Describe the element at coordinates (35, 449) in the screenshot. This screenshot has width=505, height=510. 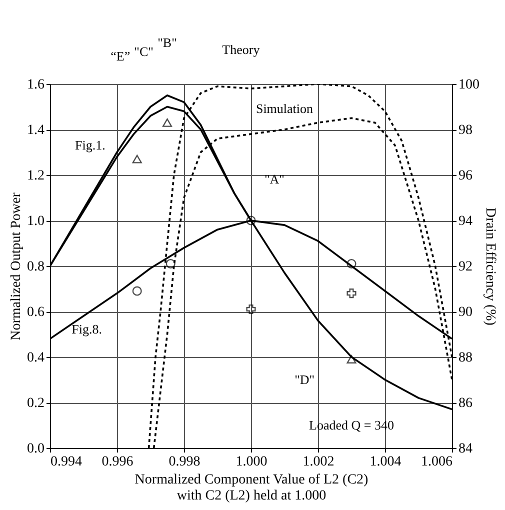
I see `y-tick-label: 0.0` at that location.